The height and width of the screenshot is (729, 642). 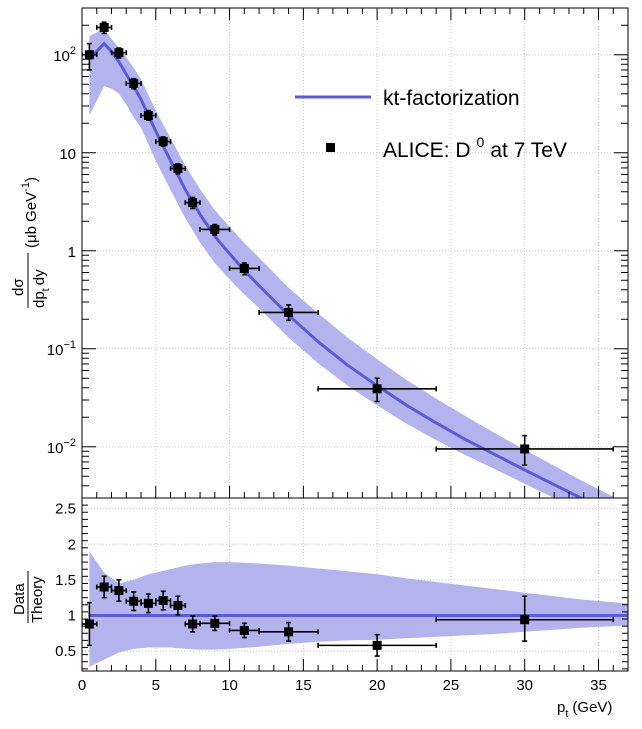 I want to click on top-y-title-unit-exp: -1, so click(x=26, y=187).